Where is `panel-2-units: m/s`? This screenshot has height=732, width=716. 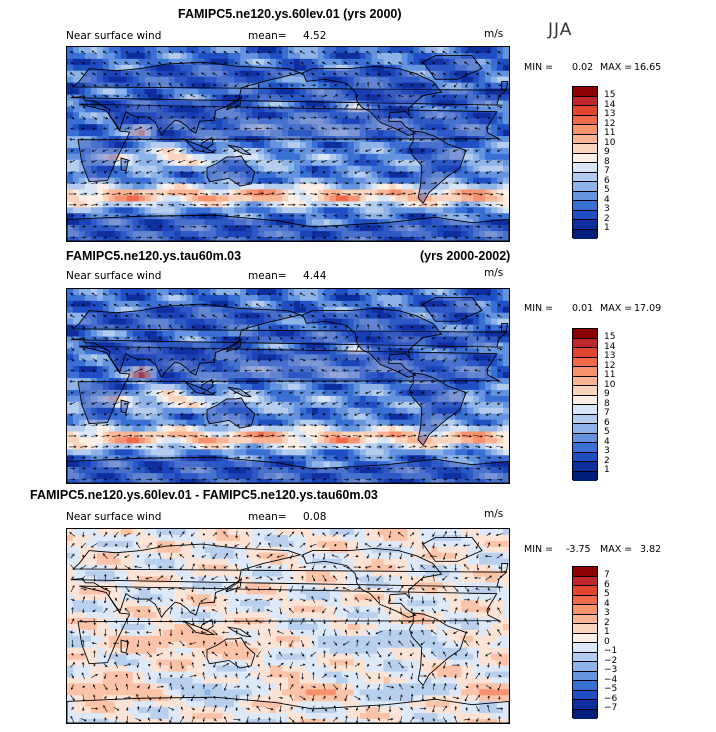
panel-2-units: m/s is located at coordinates (494, 273).